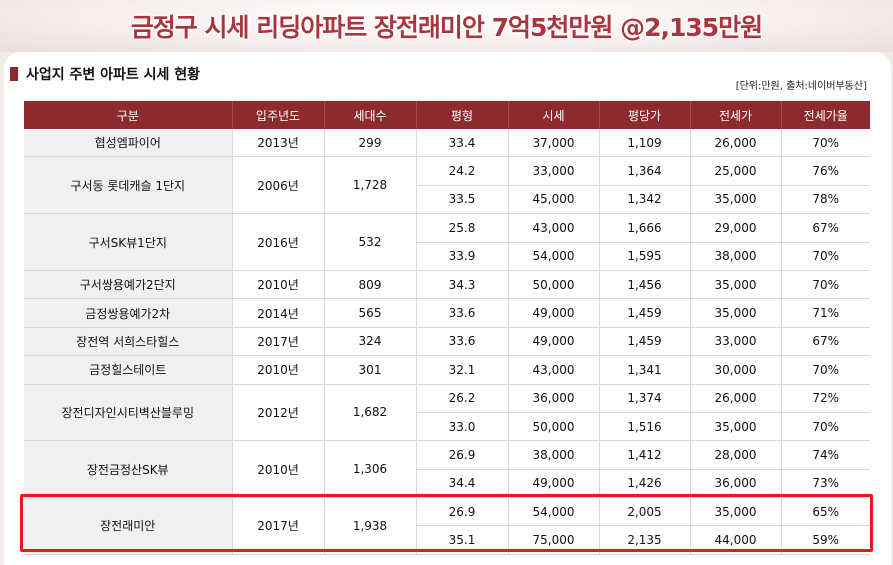  What do you see at coordinates (447, 484) in the screenshot?
I see `table-row: 34.4 49,000 1,426 36,000 73%` at bounding box center [447, 484].